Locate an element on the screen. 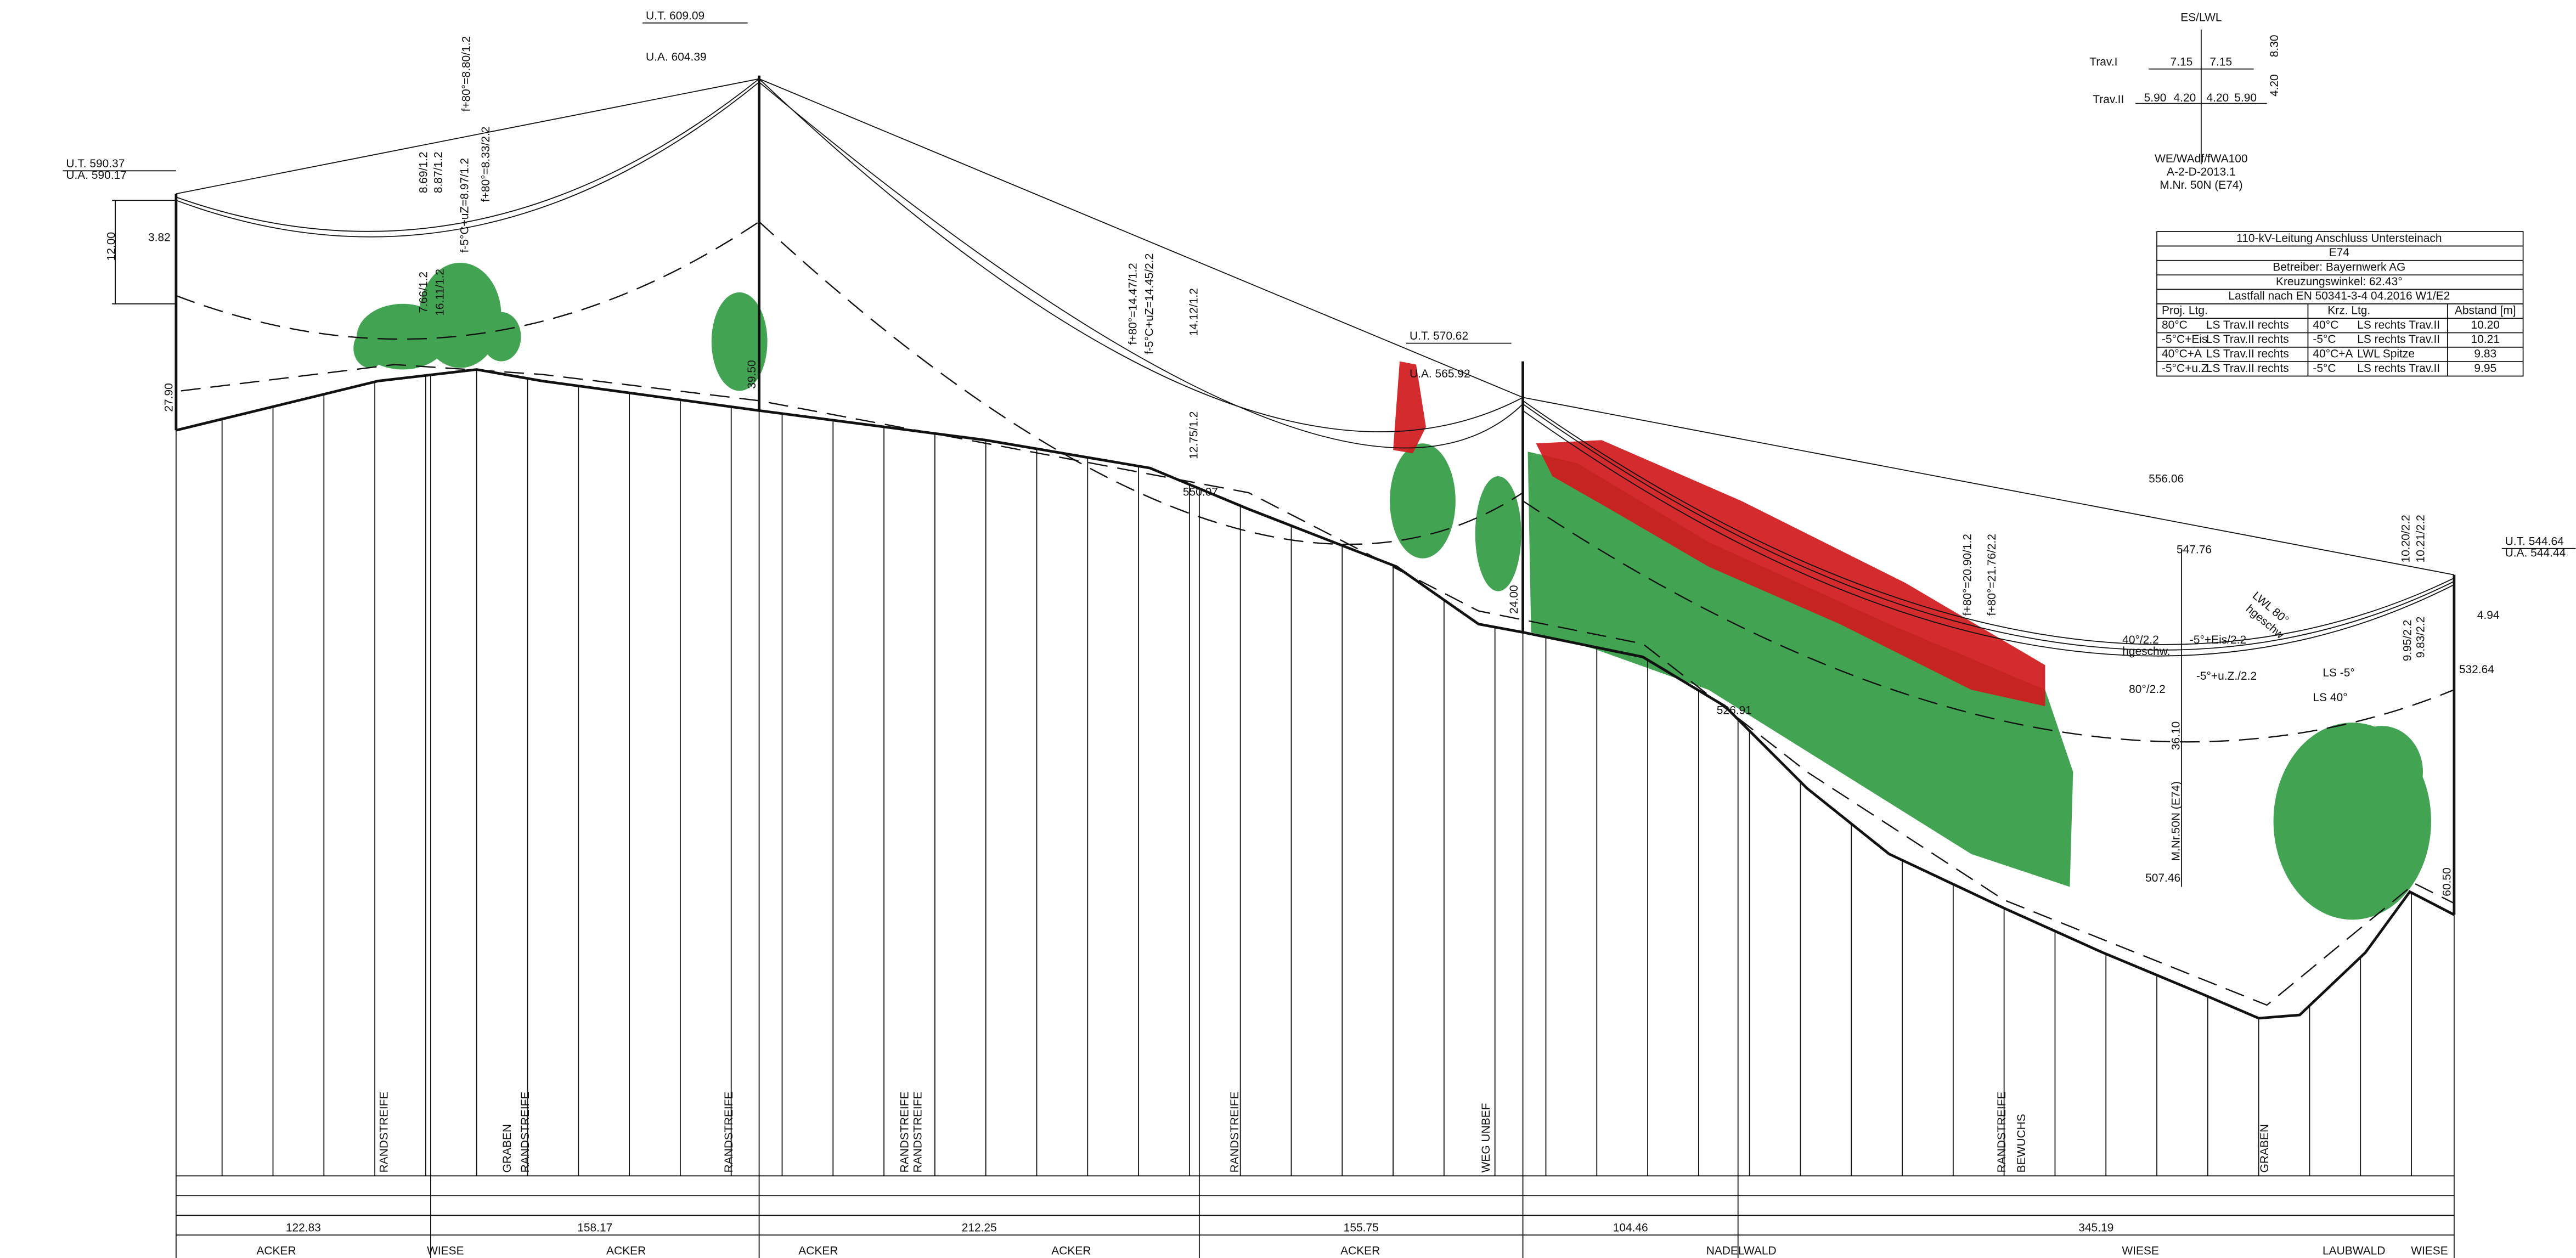 The height and width of the screenshot is (1258, 2576). tower-ut: U.T. 570.62 is located at coordinates (1439, 336).